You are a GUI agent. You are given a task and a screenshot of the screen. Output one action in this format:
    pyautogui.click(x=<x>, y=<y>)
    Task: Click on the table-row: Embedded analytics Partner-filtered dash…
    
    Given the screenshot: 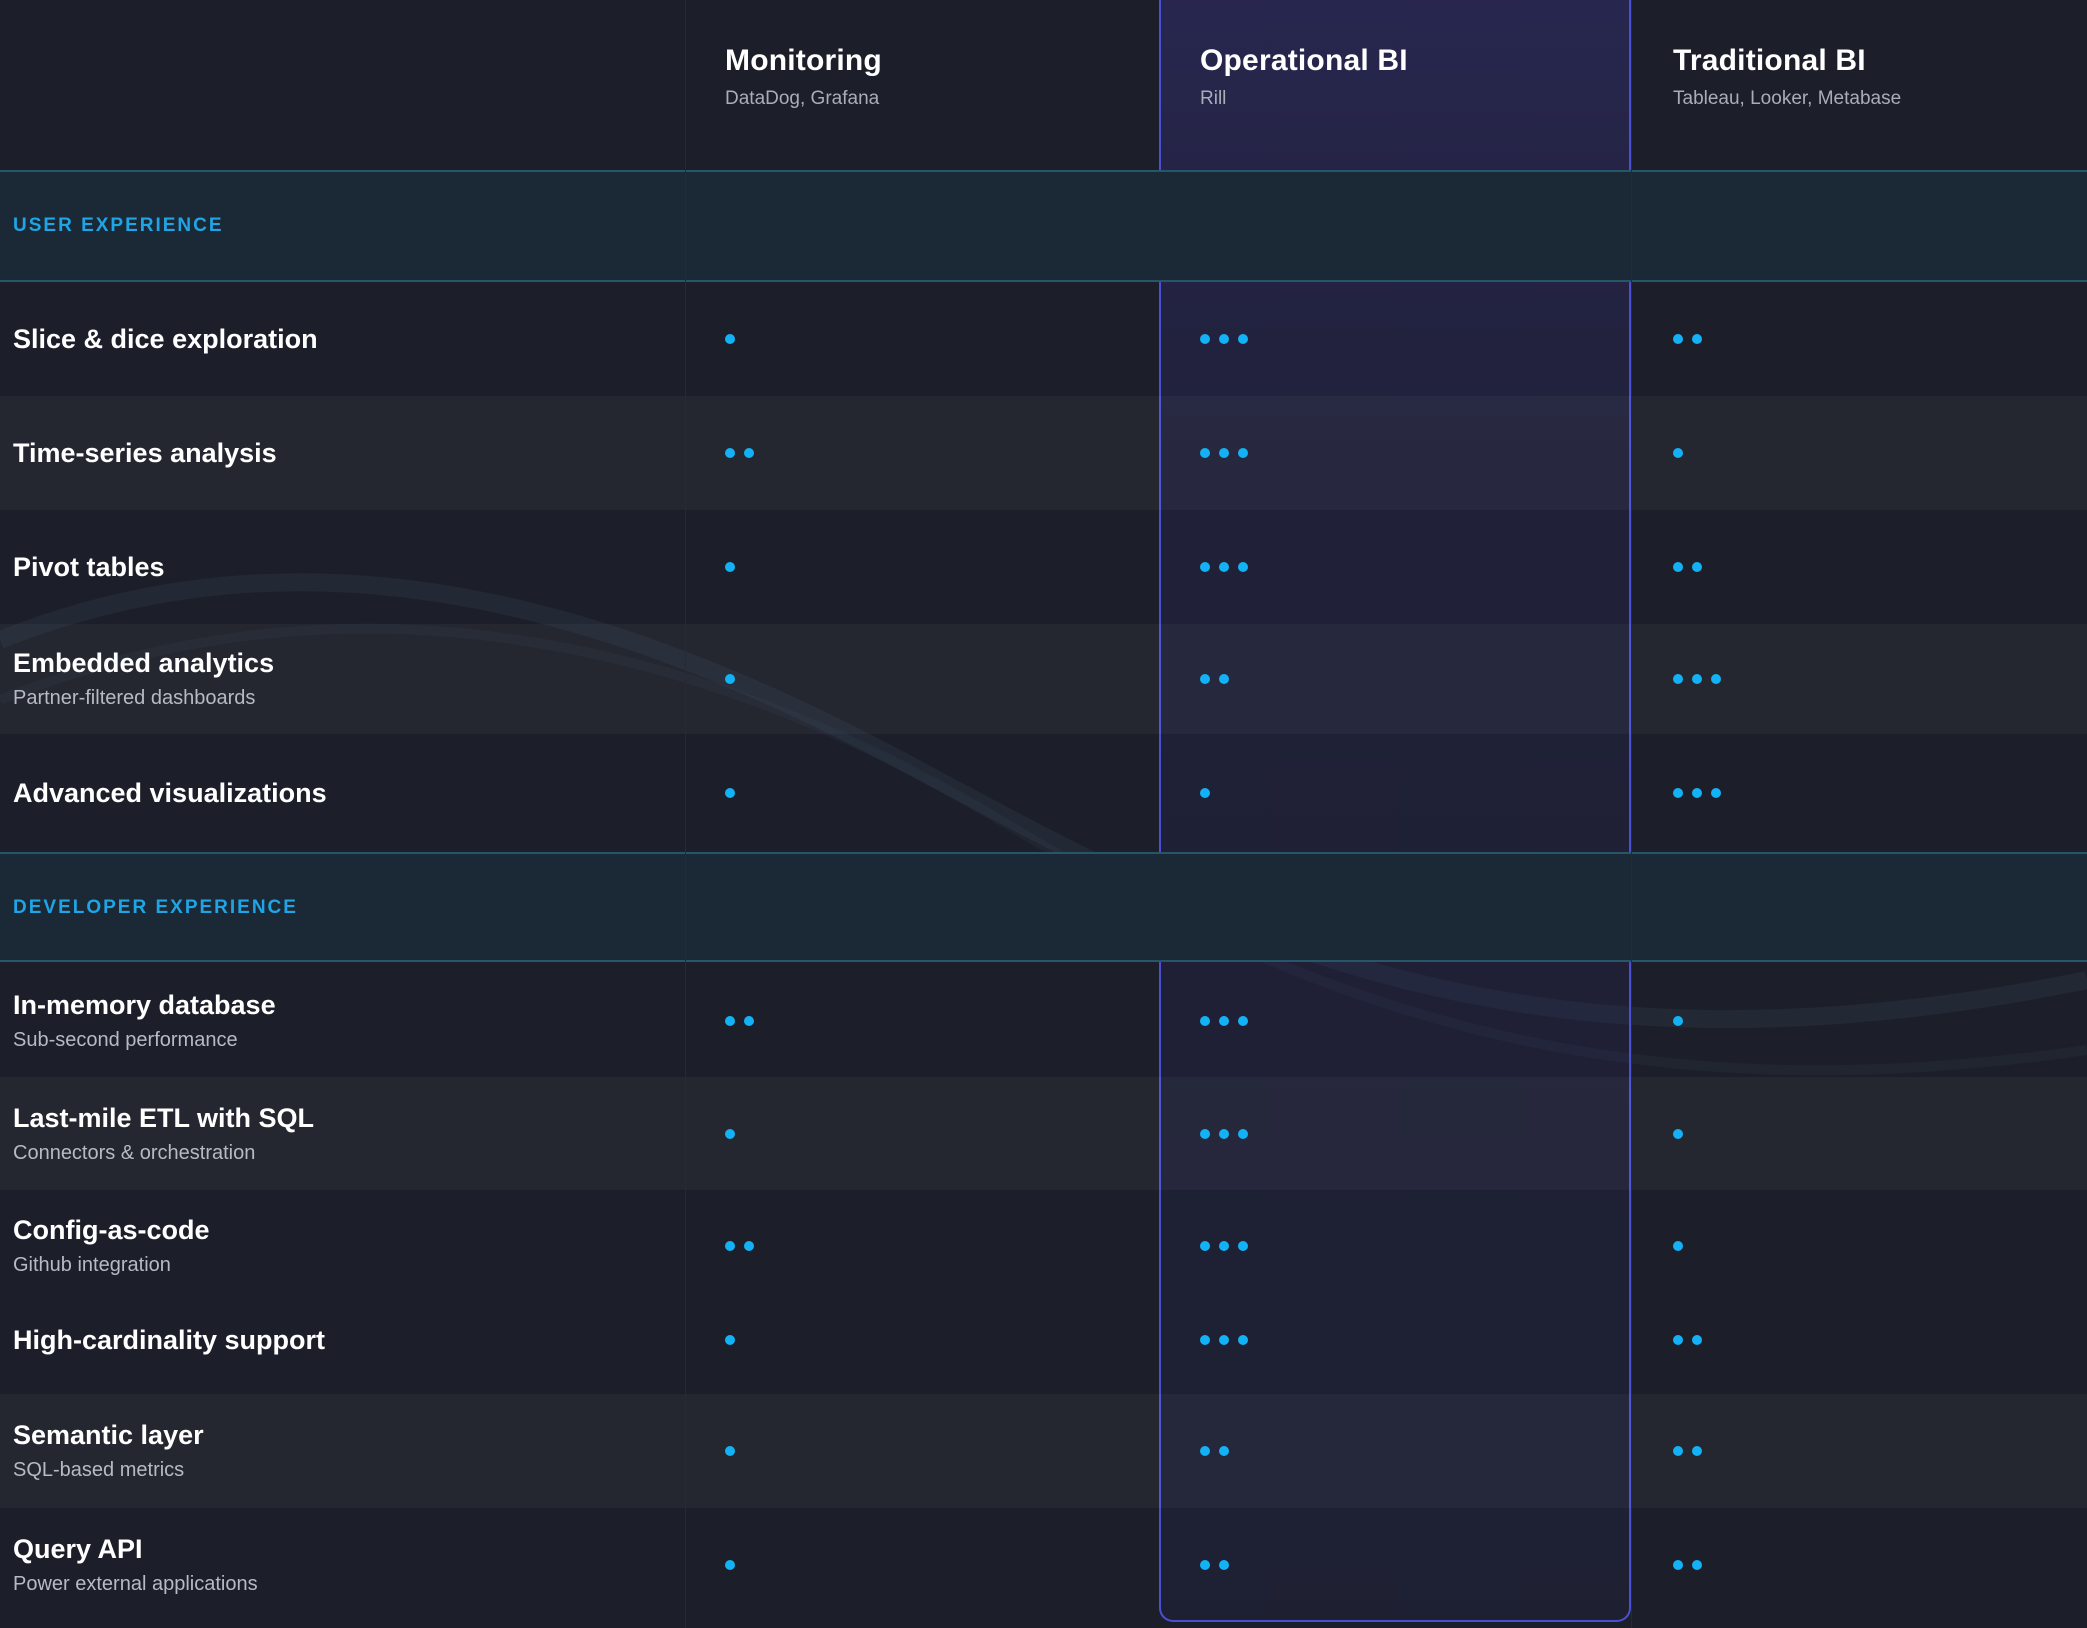 What is the action you would take?
    pyautogui.click(x=1043, y=679)
    